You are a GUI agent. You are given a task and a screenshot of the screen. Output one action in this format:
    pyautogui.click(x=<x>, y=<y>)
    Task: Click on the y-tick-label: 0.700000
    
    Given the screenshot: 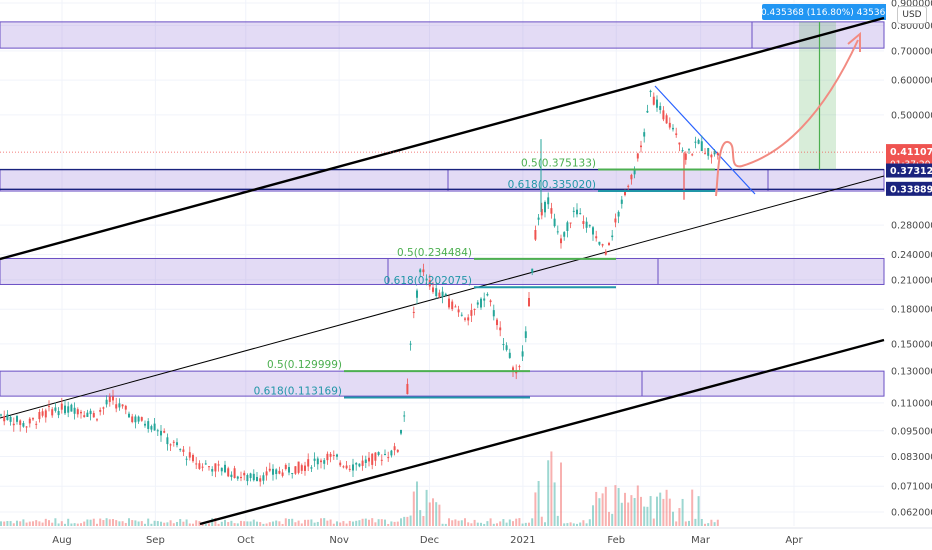 What is the action you would take?
    pyautogui.click(x=911, y=51)
    